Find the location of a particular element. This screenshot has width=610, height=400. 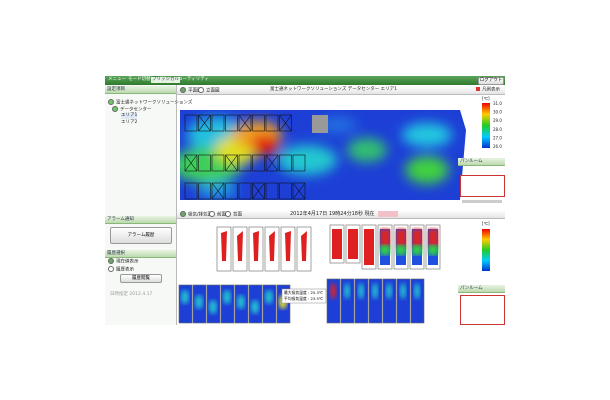

rack-outlines is located at coordinates (245, 157).